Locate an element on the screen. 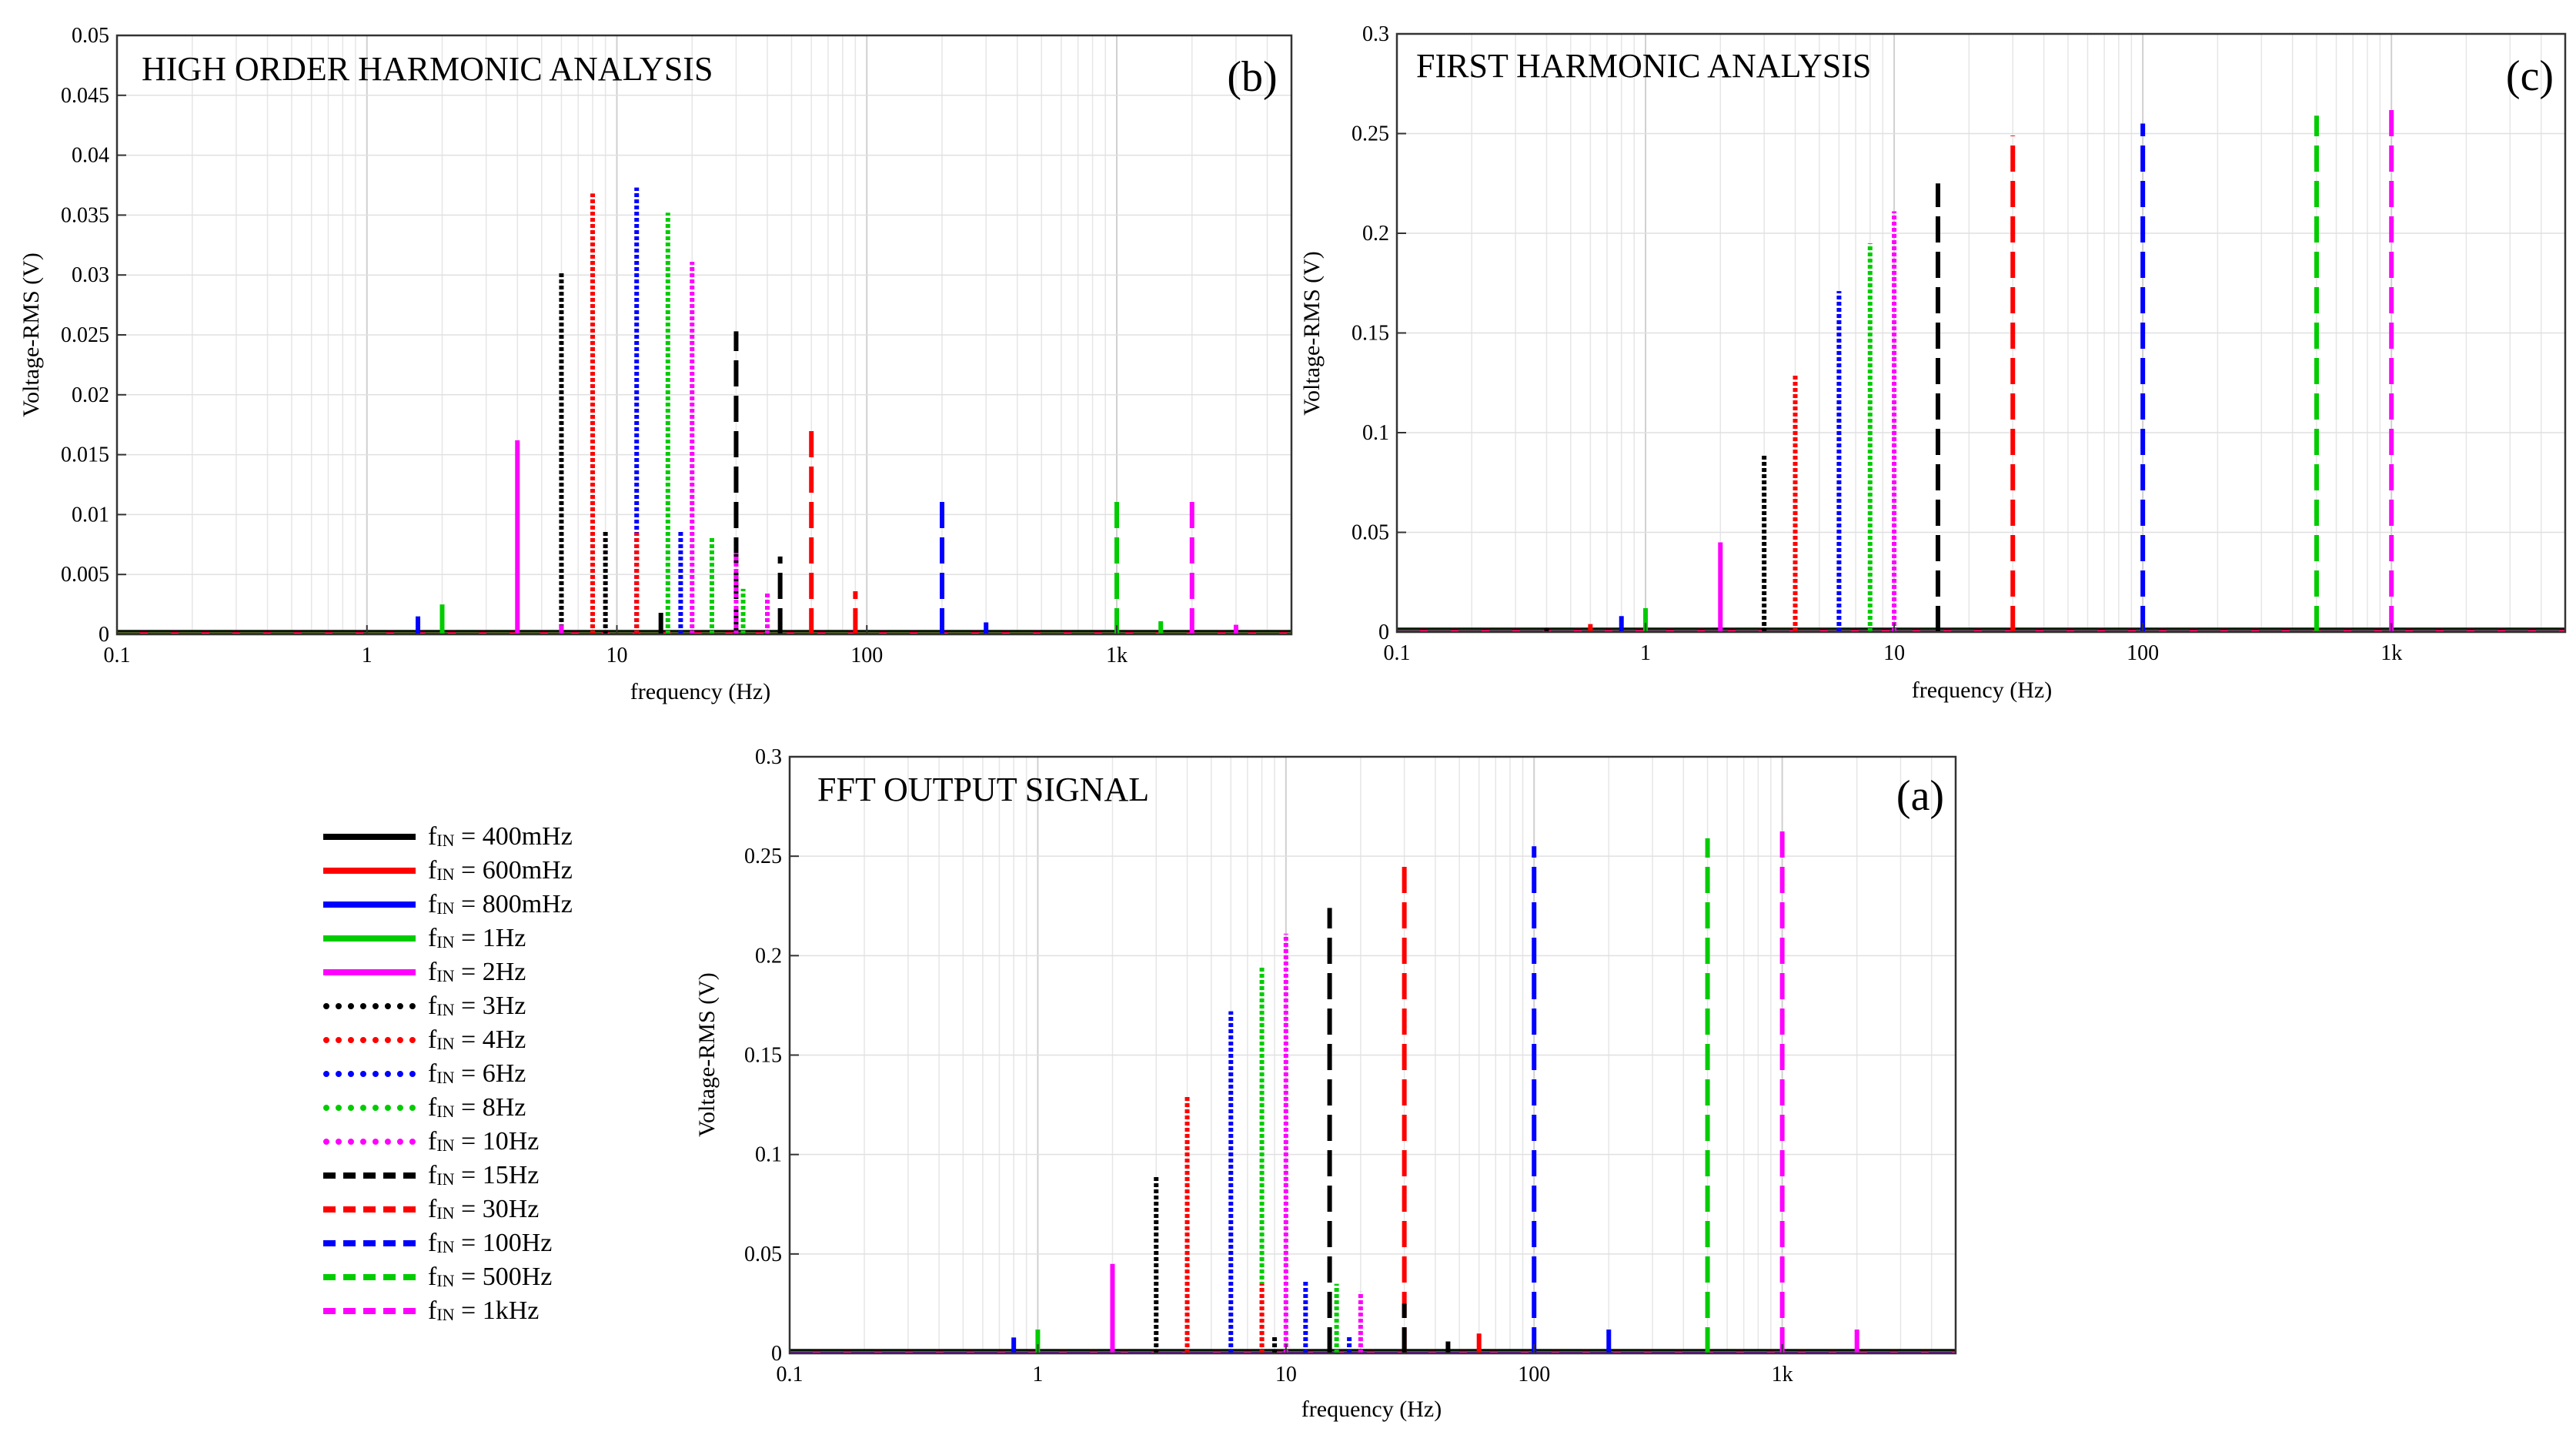  y-tick-label: 0.005 is located at coordinates (85, 575).